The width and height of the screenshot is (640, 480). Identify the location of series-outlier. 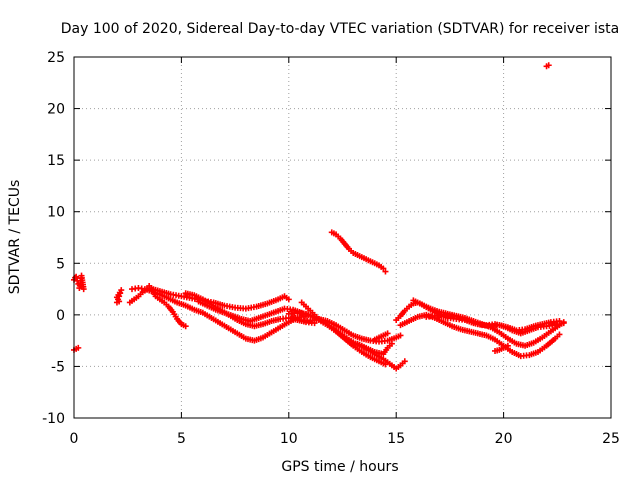
(547, 66).